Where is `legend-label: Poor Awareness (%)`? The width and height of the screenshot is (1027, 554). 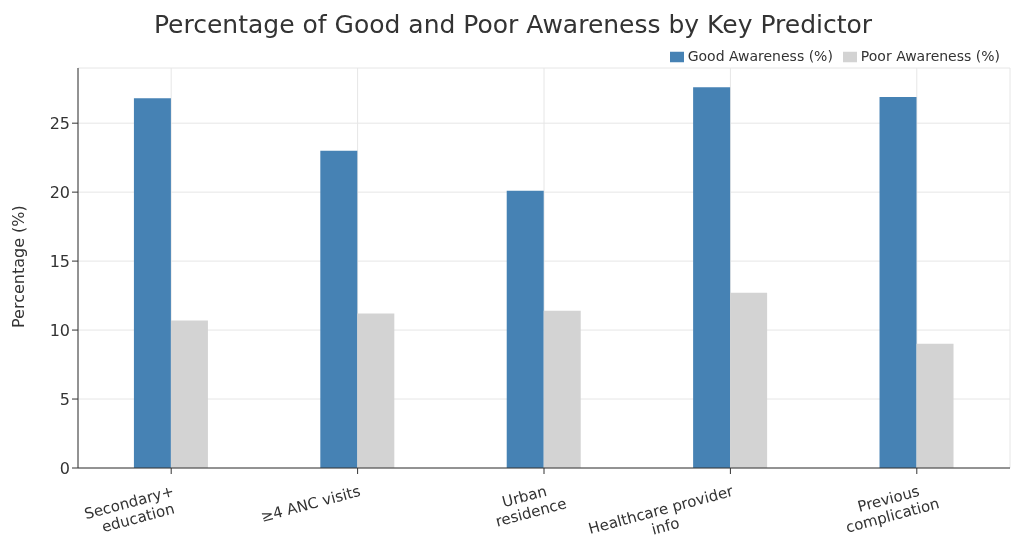
legend-label: Poor Awareness (%) is located at coordinates (930, 56).